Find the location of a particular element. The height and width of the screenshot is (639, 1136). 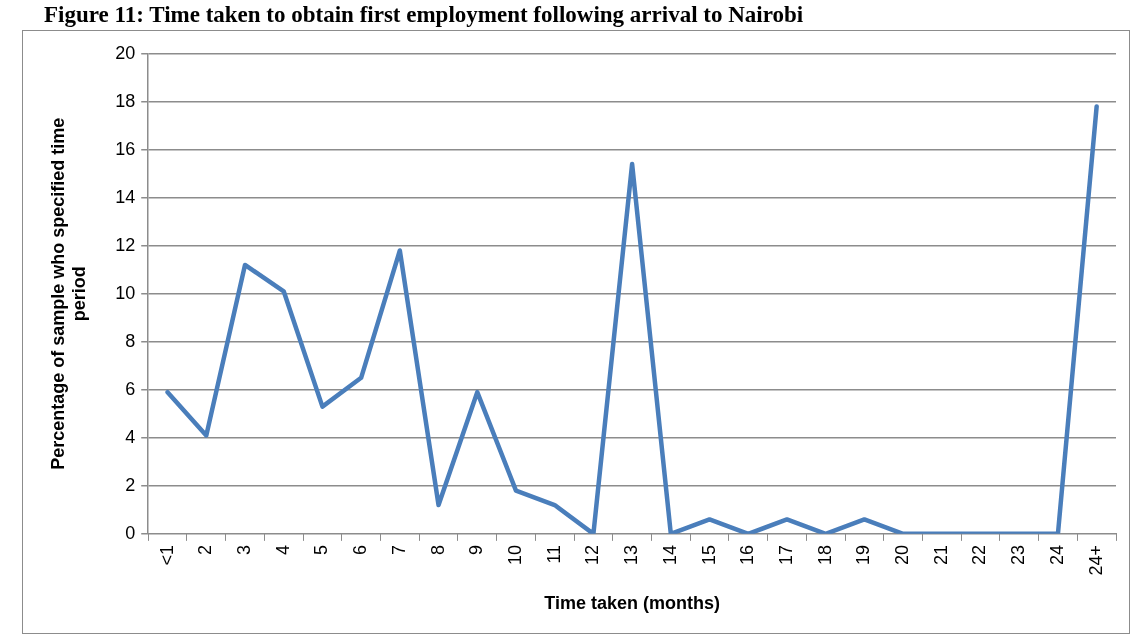

y-tick-label: 2 is located at coordinates (130, 484).